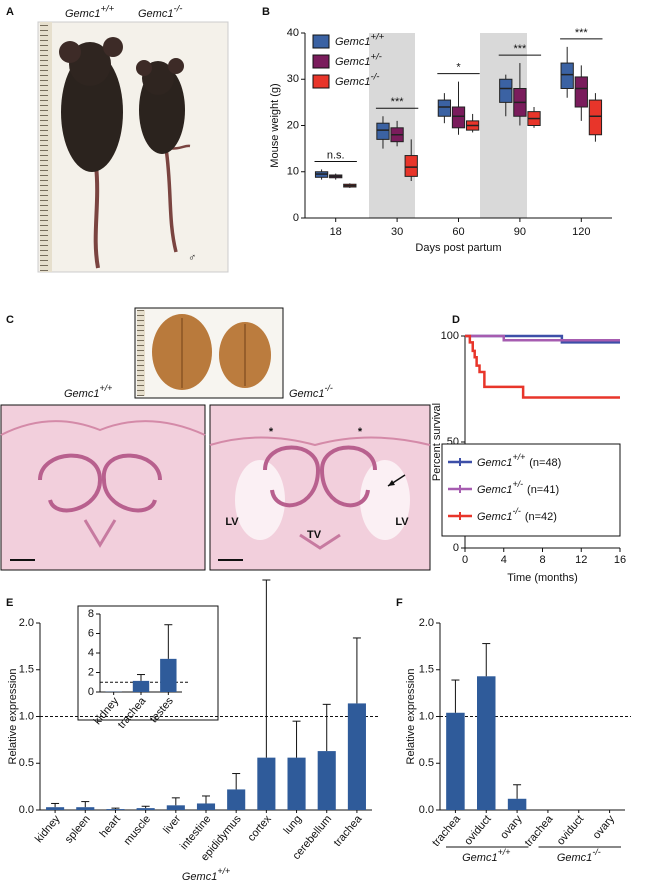 Image resolution: width=653 pixels, height=886 pixels. What do you see at coordinates (456, 548) in the screenshot?
I see `y-tick-label: 0` at bounding box center [456, 548].